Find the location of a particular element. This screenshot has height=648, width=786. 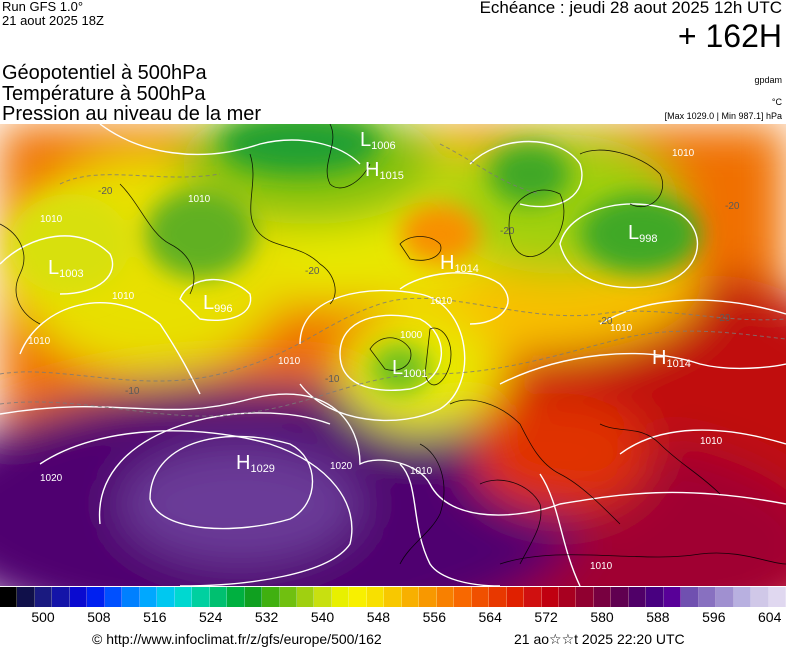

colorbar-tick-label: 556 is located at coordinates (434, 617).